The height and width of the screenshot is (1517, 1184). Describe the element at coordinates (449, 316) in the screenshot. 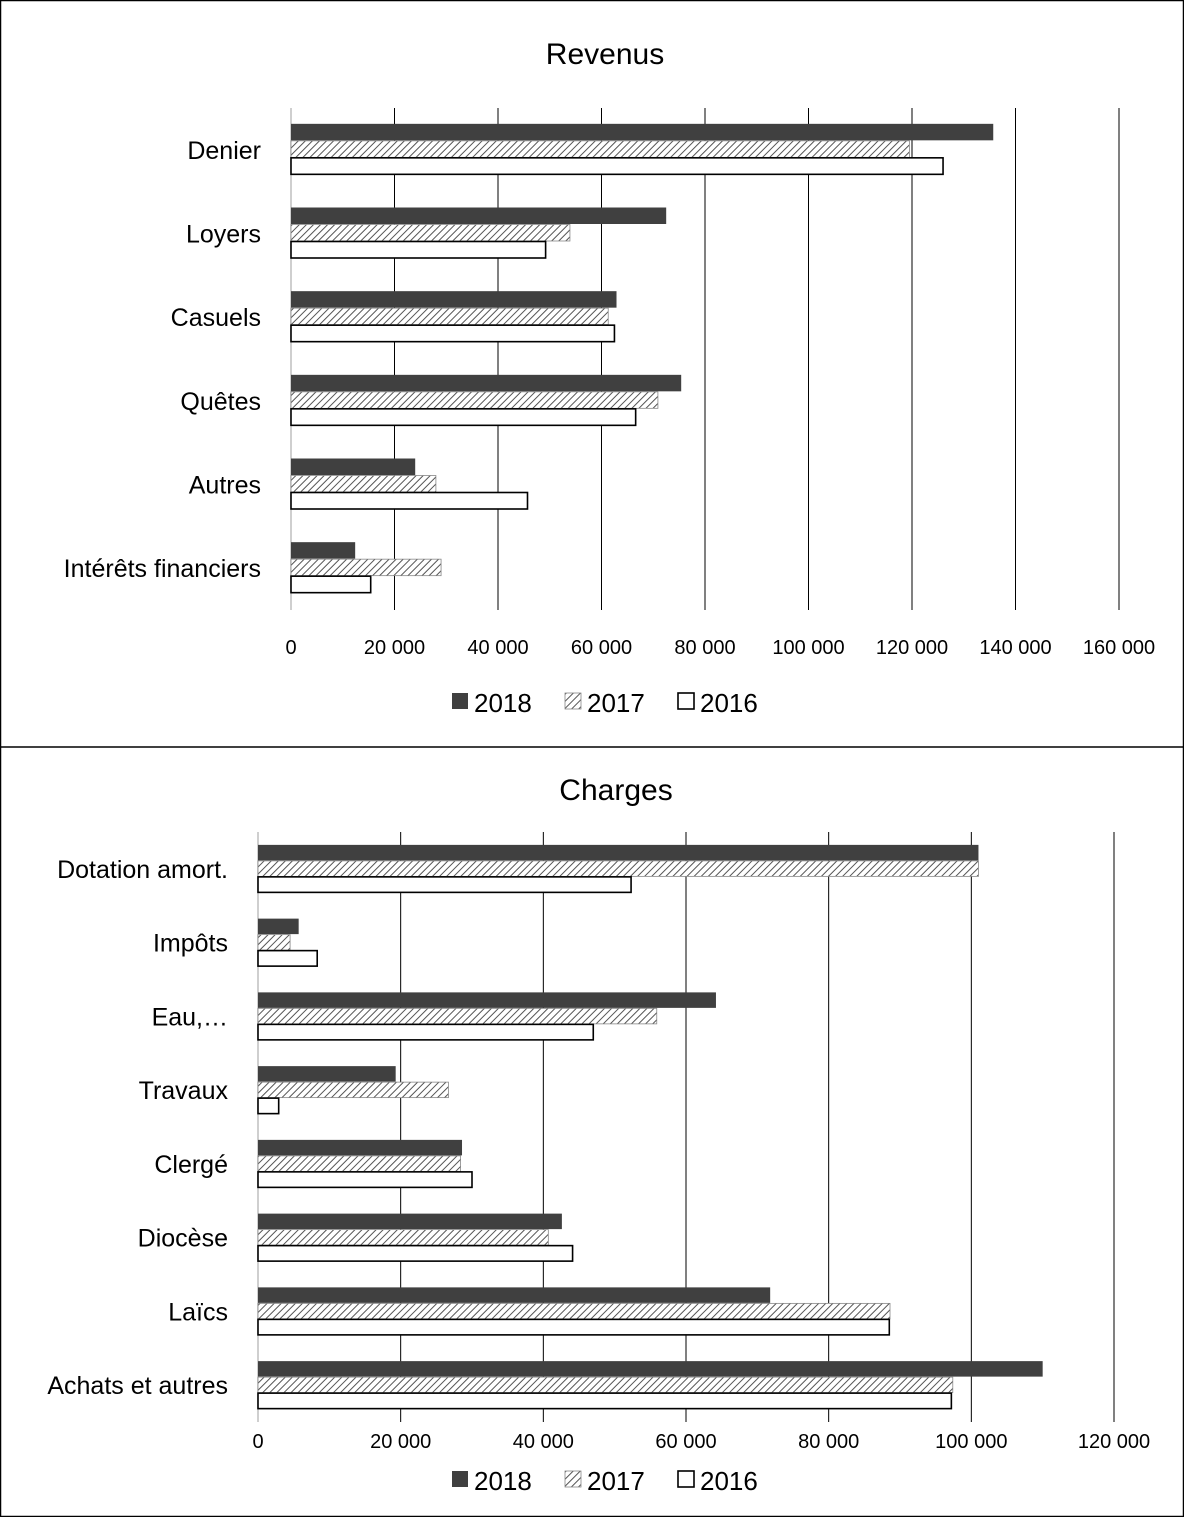

I see `bar-casuels-2017` at that location.